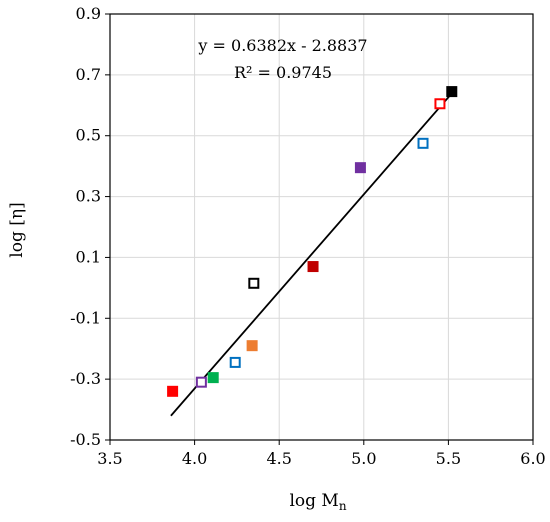  Describe the element at coordinates (448, 458) in the screenshot. I see `x-tick-label: 5.5` at that location.